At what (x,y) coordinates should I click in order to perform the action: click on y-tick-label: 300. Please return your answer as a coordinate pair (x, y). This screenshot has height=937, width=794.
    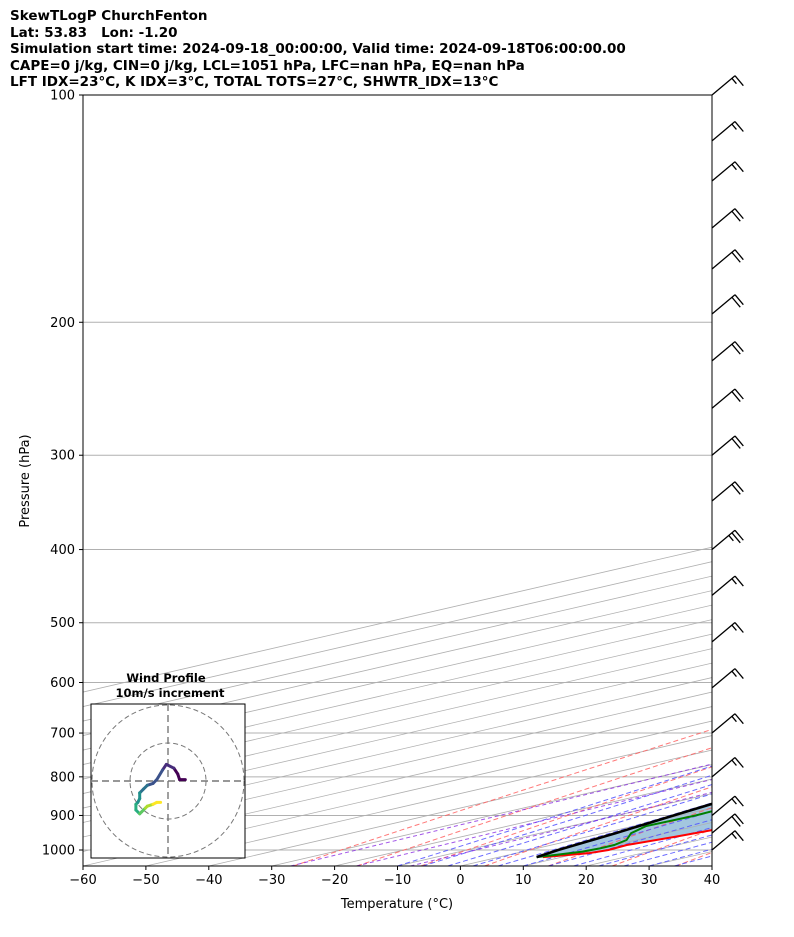
    Looking at the image, I should click on (62, 456).